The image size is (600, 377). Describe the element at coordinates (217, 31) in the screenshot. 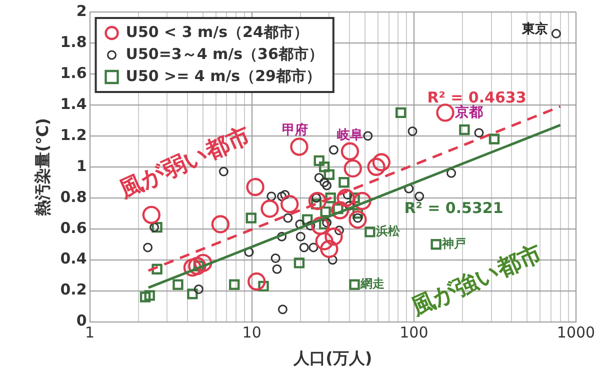

I see `legend-label: U50 < 3 m/s（24都市）` at that location.